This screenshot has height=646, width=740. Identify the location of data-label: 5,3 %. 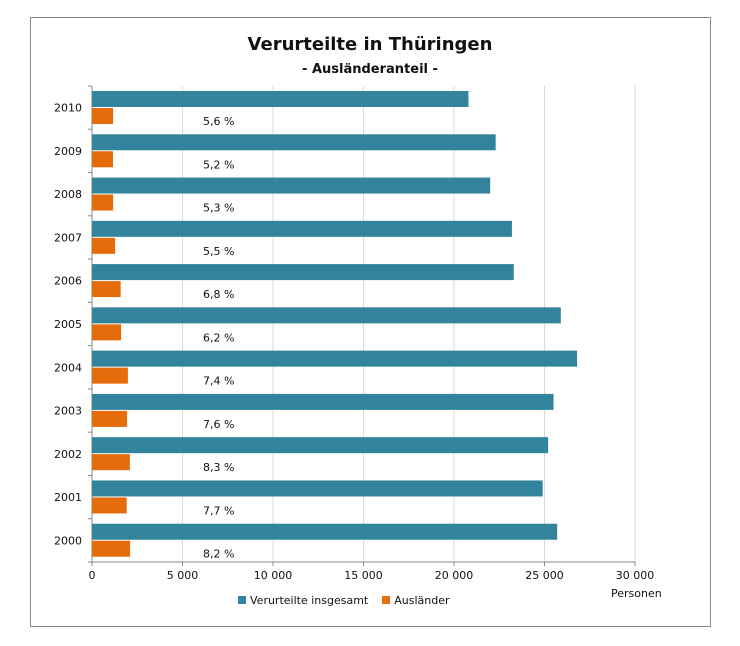
(218, 208).